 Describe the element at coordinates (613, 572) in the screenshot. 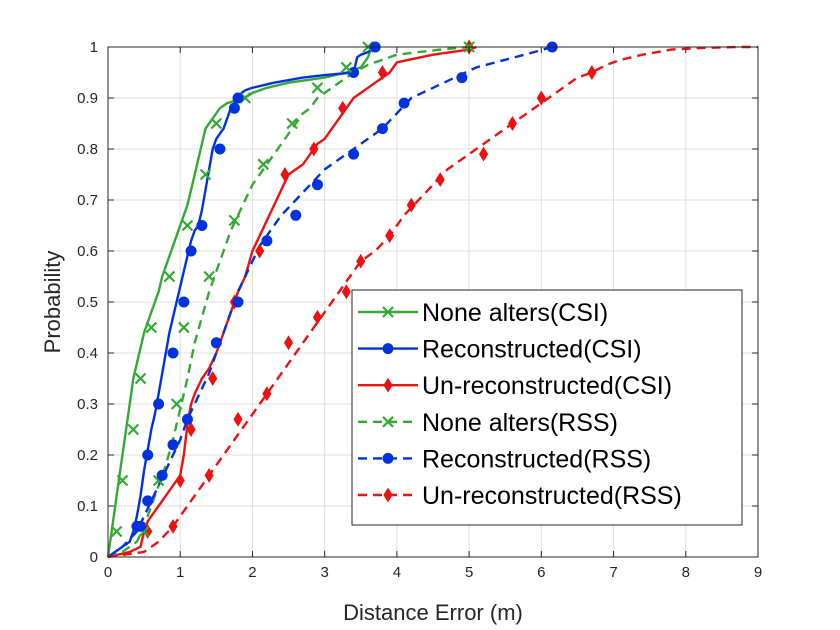

I see `x-tick-label: 7` at that location.